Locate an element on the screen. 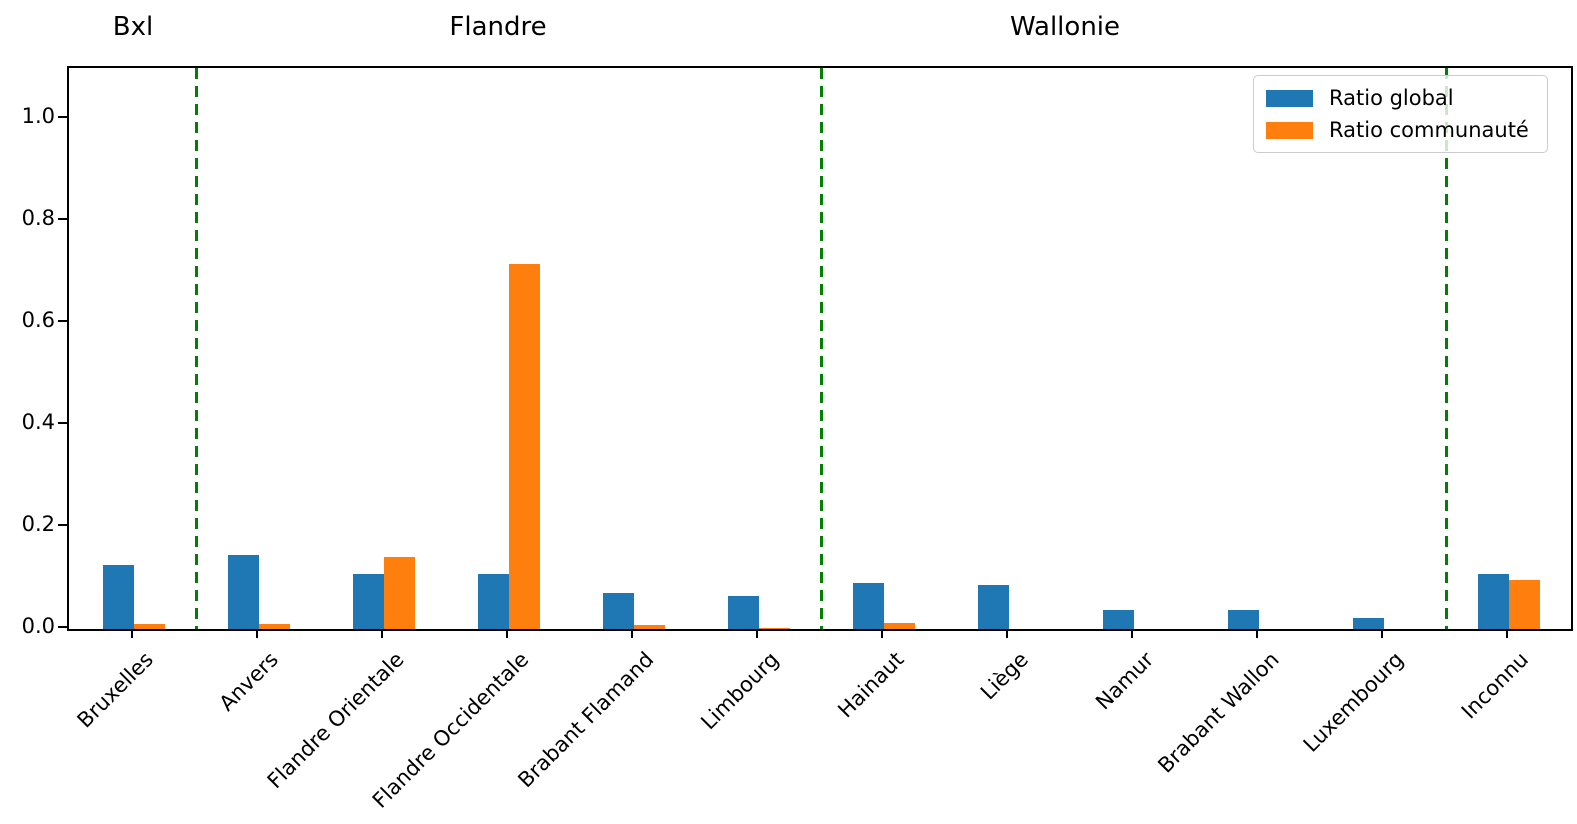 This screenshot has height=824, width=1577. y-tick-label-0.4: 0.4 is located at coordinates (38, 422).